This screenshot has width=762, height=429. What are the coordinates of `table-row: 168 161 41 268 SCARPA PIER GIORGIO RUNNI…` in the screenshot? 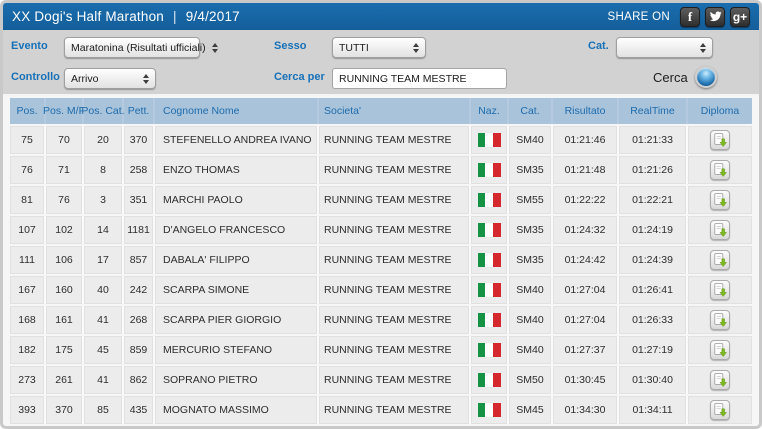 It's located at (381, 320).